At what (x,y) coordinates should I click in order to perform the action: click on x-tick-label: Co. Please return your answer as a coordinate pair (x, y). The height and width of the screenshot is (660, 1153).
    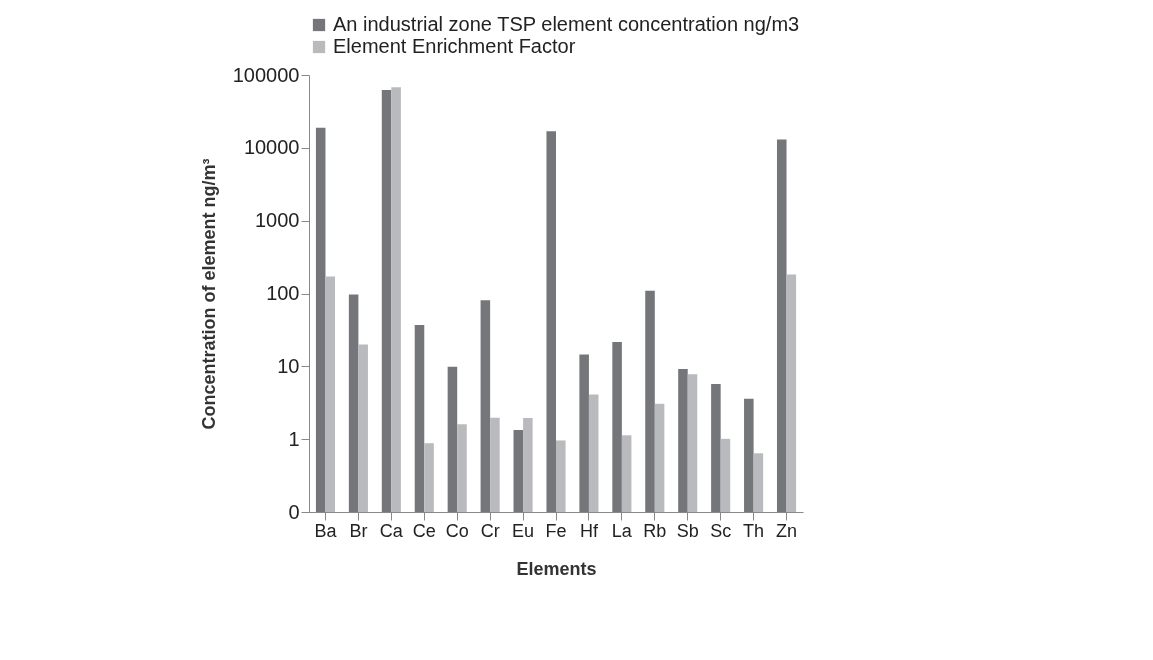
    Looking at the image, I should click on (457, 530).